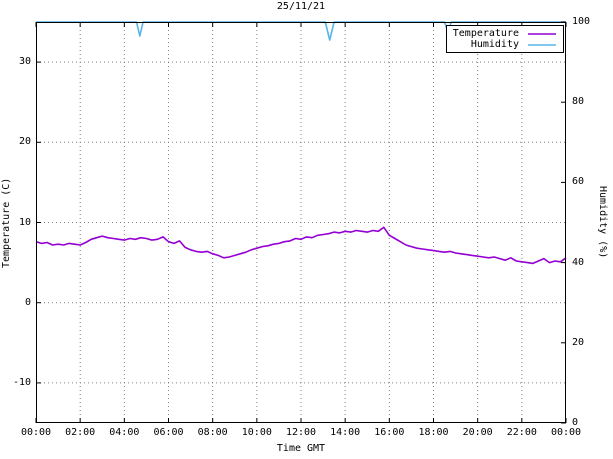  Describe the element at coordinates (256, 432) in the screenshot. I see `x-tick-label: 10:00` at that location.